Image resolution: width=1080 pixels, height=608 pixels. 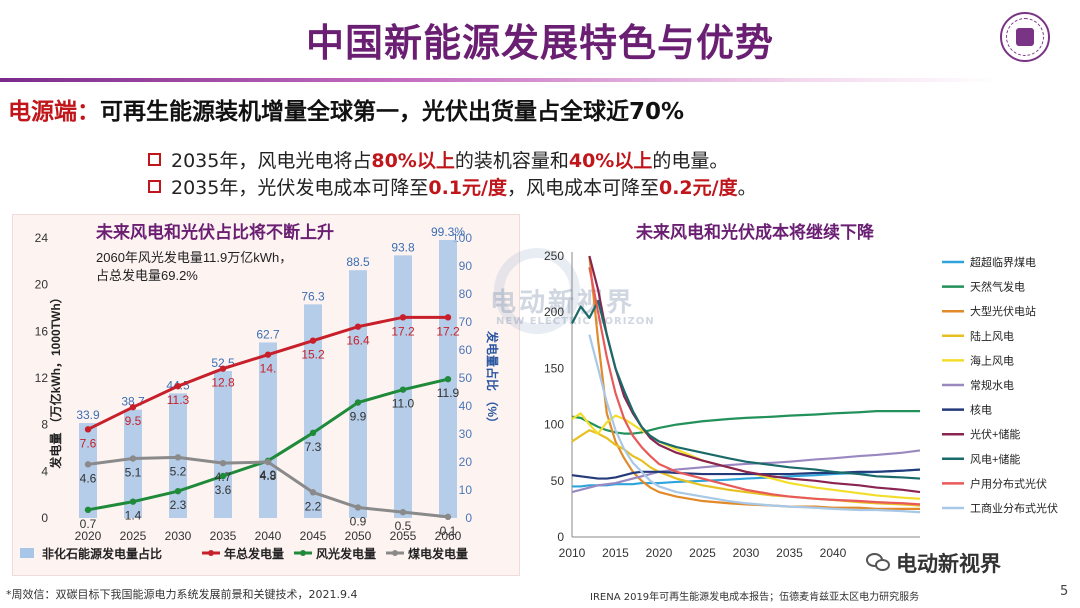 I want to click on x-axis-tick: 2010, so click(x=572, y=553).